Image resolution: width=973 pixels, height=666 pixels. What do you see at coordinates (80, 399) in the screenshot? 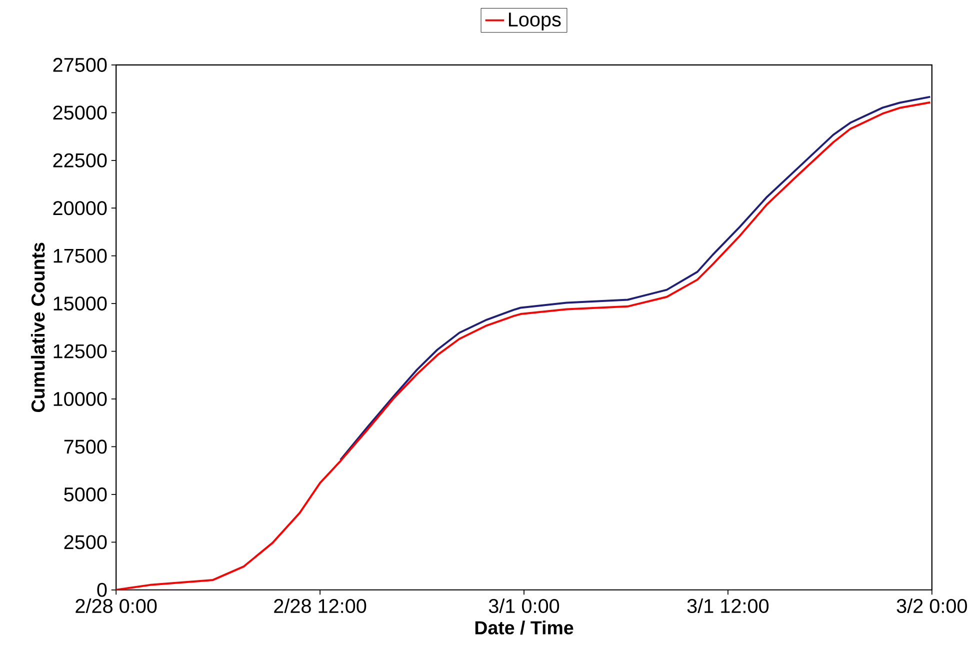
I see `y-tick-label: 10000` at bounding box center [80, 399].